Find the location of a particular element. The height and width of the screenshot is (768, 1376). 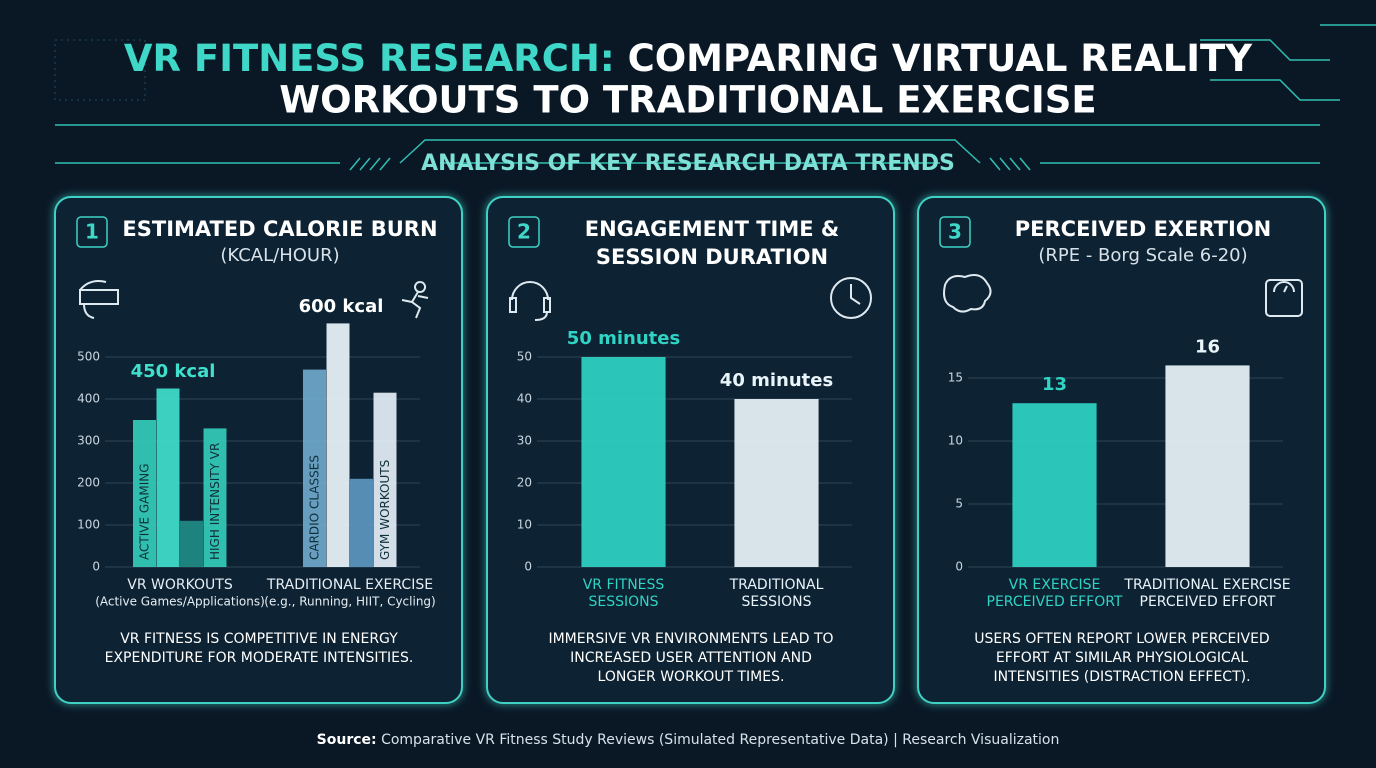

x-tick-label: VR EXERCISE is located at coordinates (1055, 585).